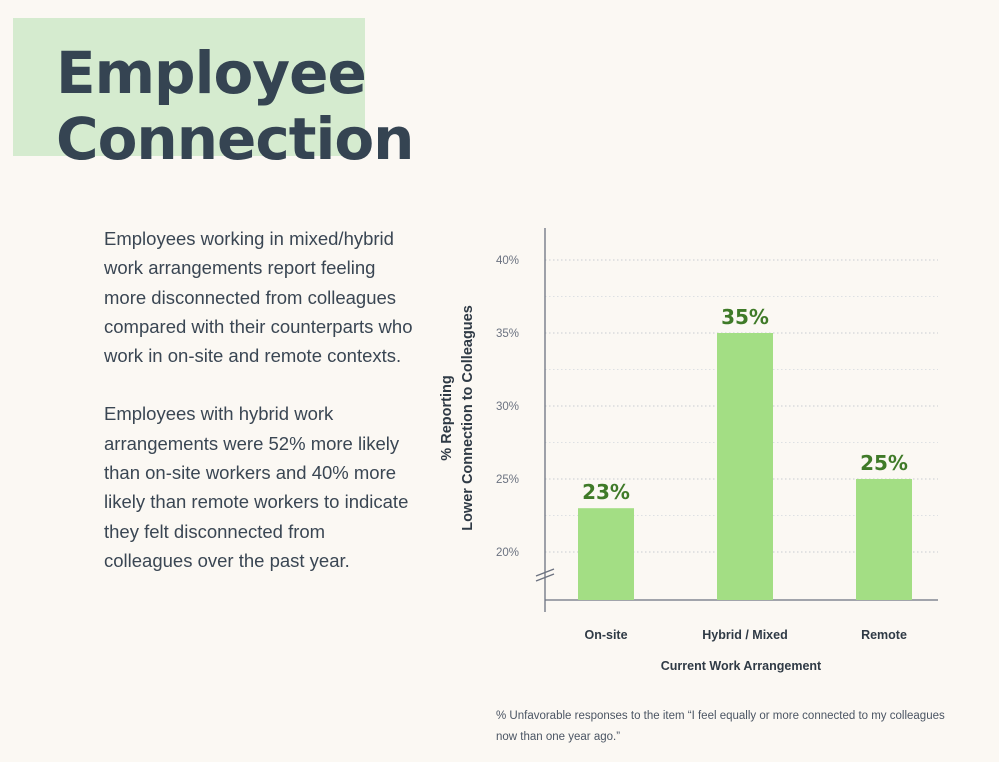 This screenshot has width=999, height=762. What do you see at coordinates (507, 480) in the screenshot?
I see `y-tick-label: 25%` at bounding box center [507, 480].